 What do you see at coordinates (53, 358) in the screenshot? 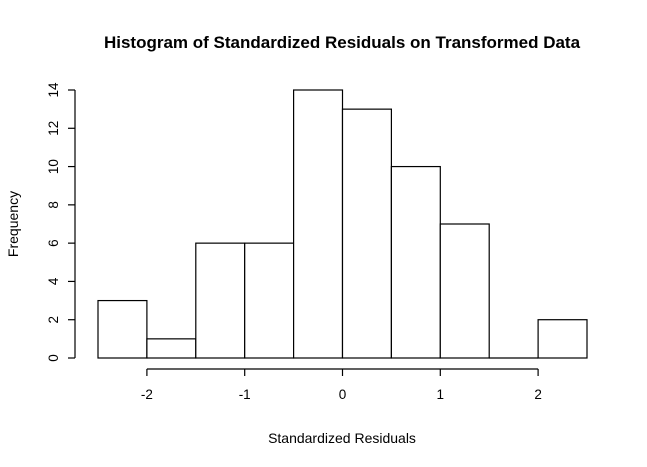
I see `y-tick-label: 0` at bounding box center [53, 358].